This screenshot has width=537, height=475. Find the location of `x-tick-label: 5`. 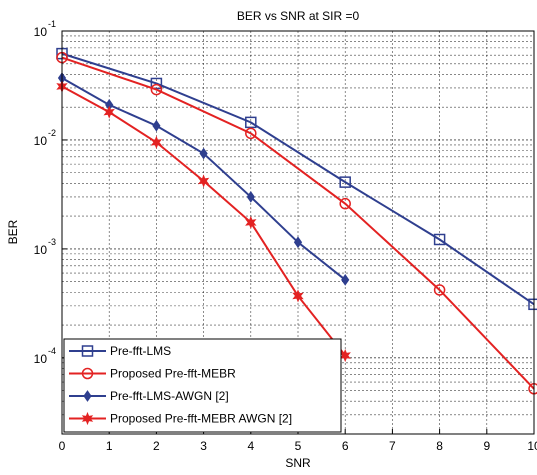

x-tick-label: 5 is located at coordinates (298, 446).